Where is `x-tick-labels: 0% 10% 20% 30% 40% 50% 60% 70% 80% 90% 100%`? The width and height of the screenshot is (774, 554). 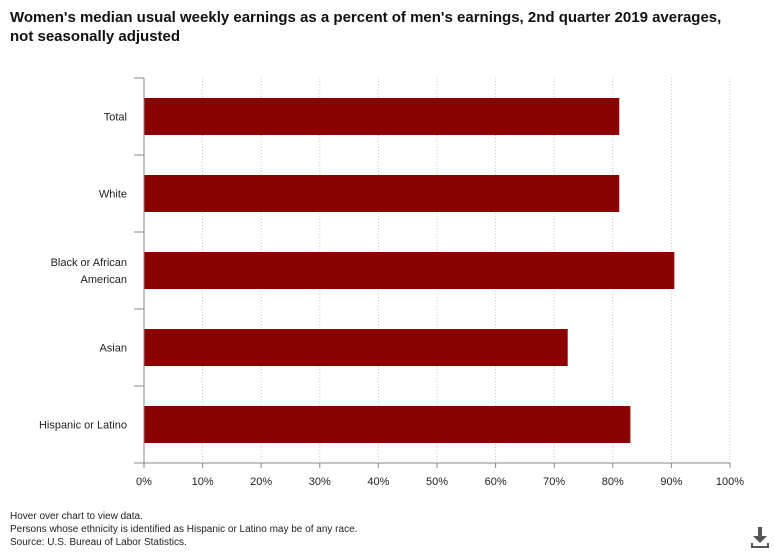
x-tick-labels: 0% 10% 20% 30% 40% 50% 60% 70% 80% 90% 100% is located at coordinates (440, 482).